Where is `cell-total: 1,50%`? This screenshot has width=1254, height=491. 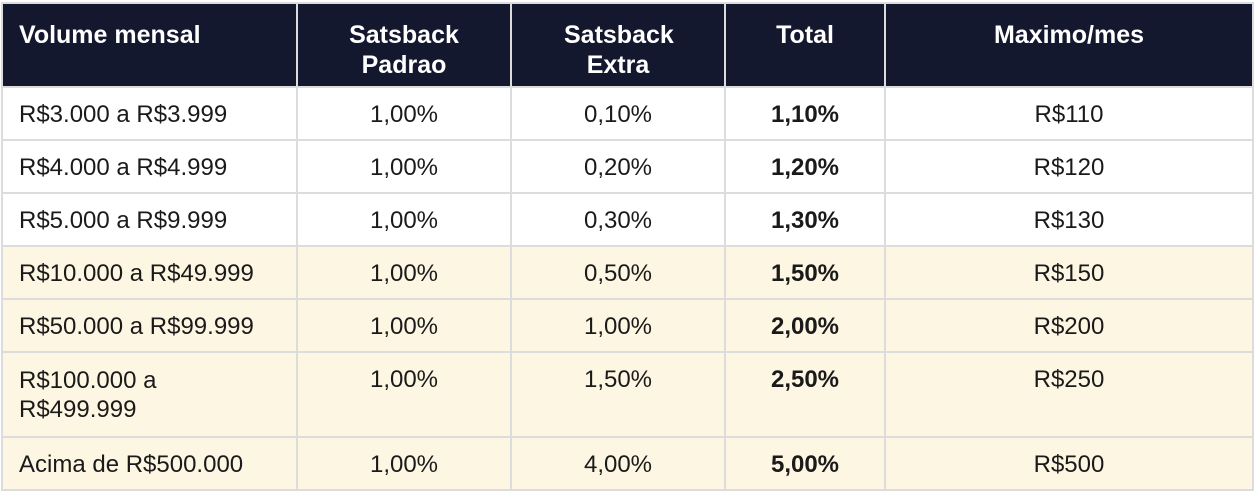 cell-total: 1,50% is located at coordinates (805, 272).